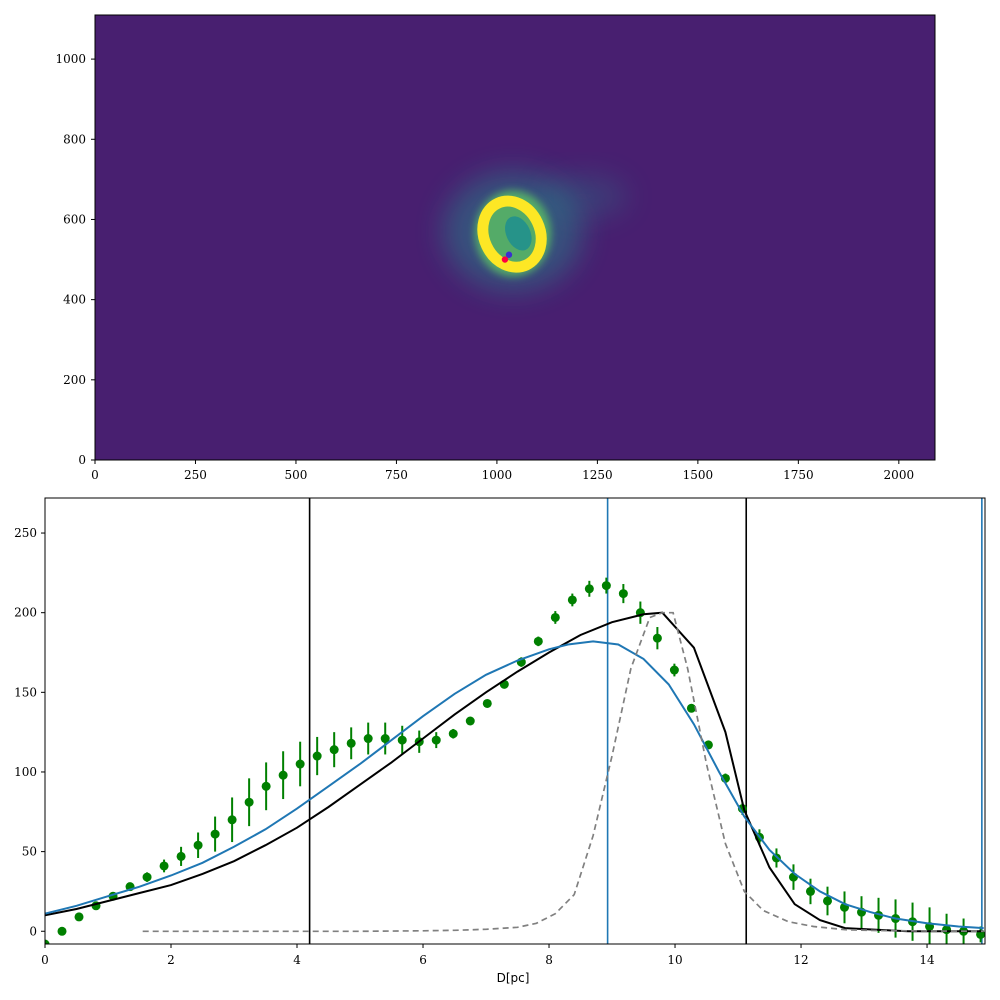 This screenshot has width=1000, height=1000. I want to click on ring-interior, so click(518, 233).